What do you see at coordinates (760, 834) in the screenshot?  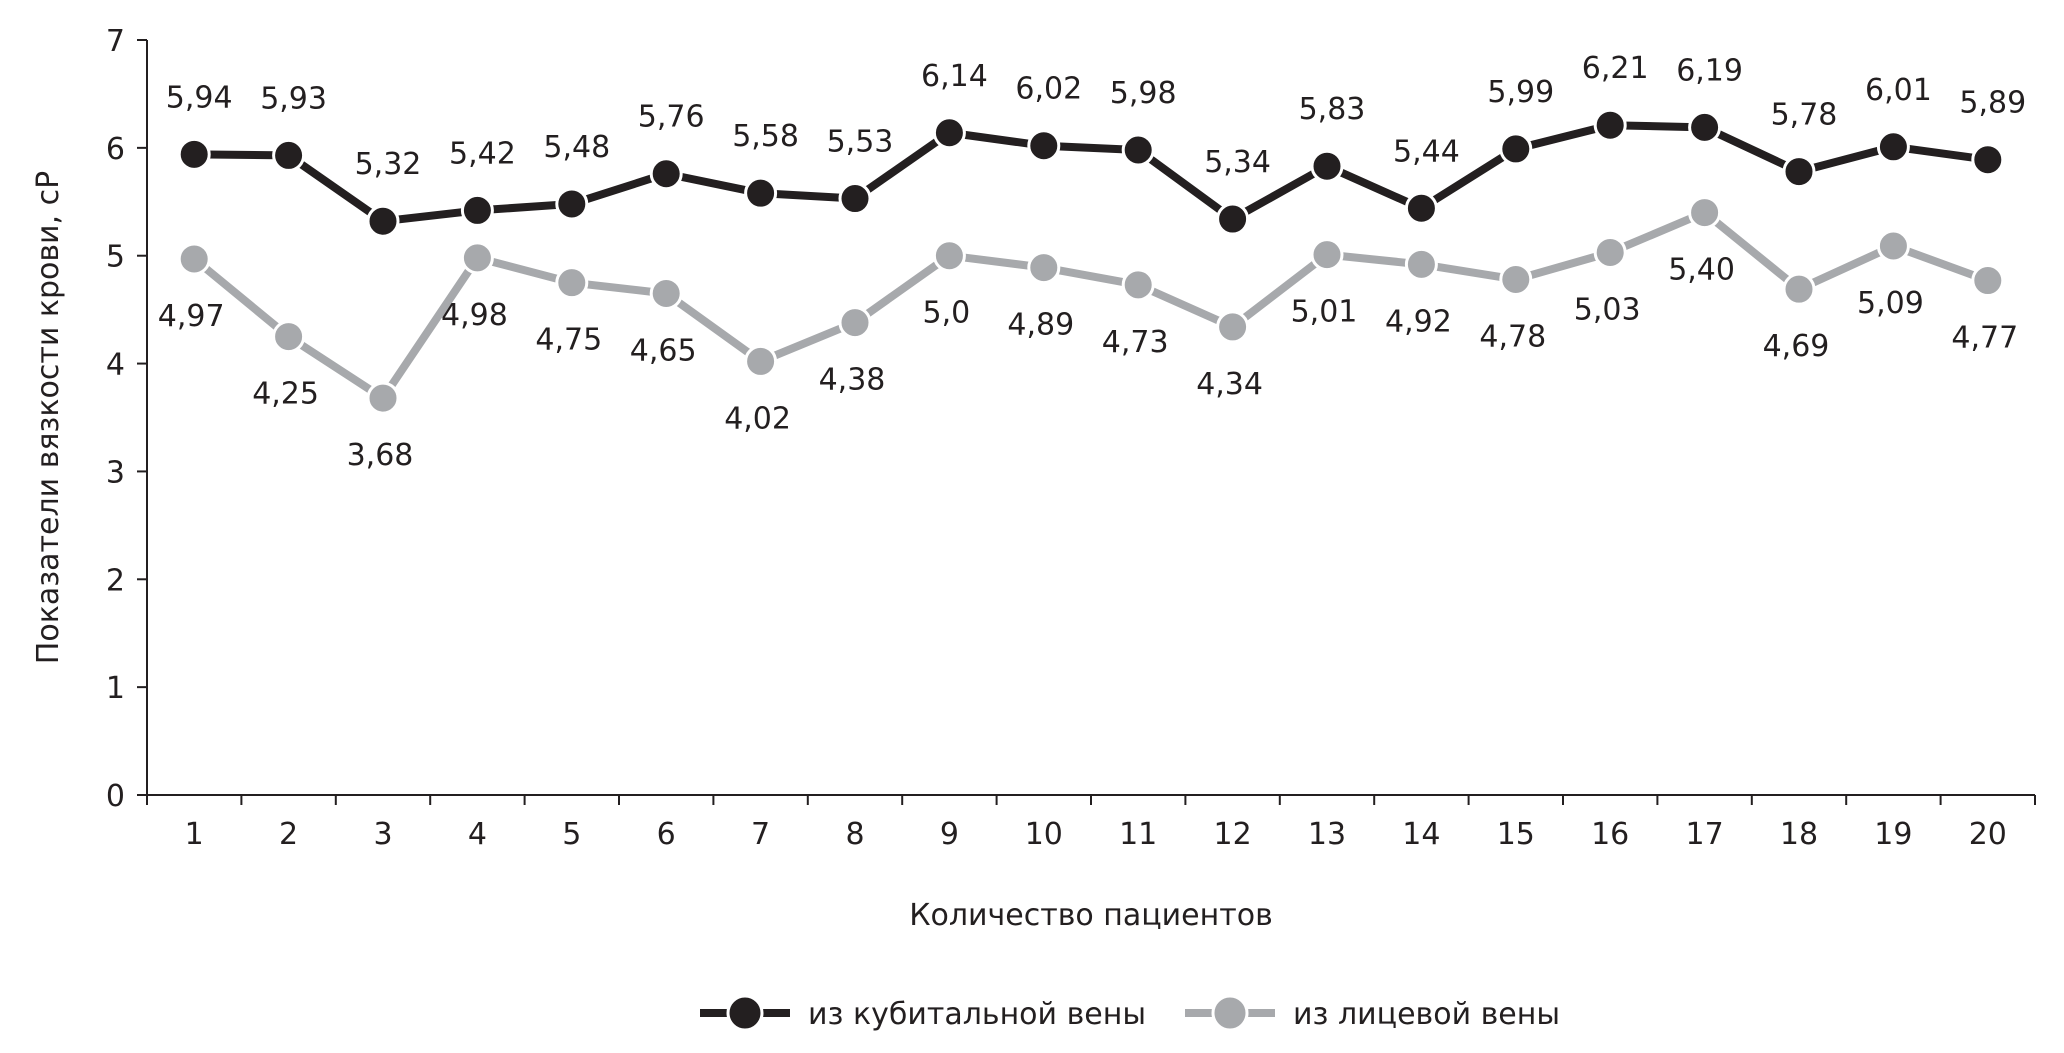 I see `x-tick-label: 7` at bounding box center [760, 834].